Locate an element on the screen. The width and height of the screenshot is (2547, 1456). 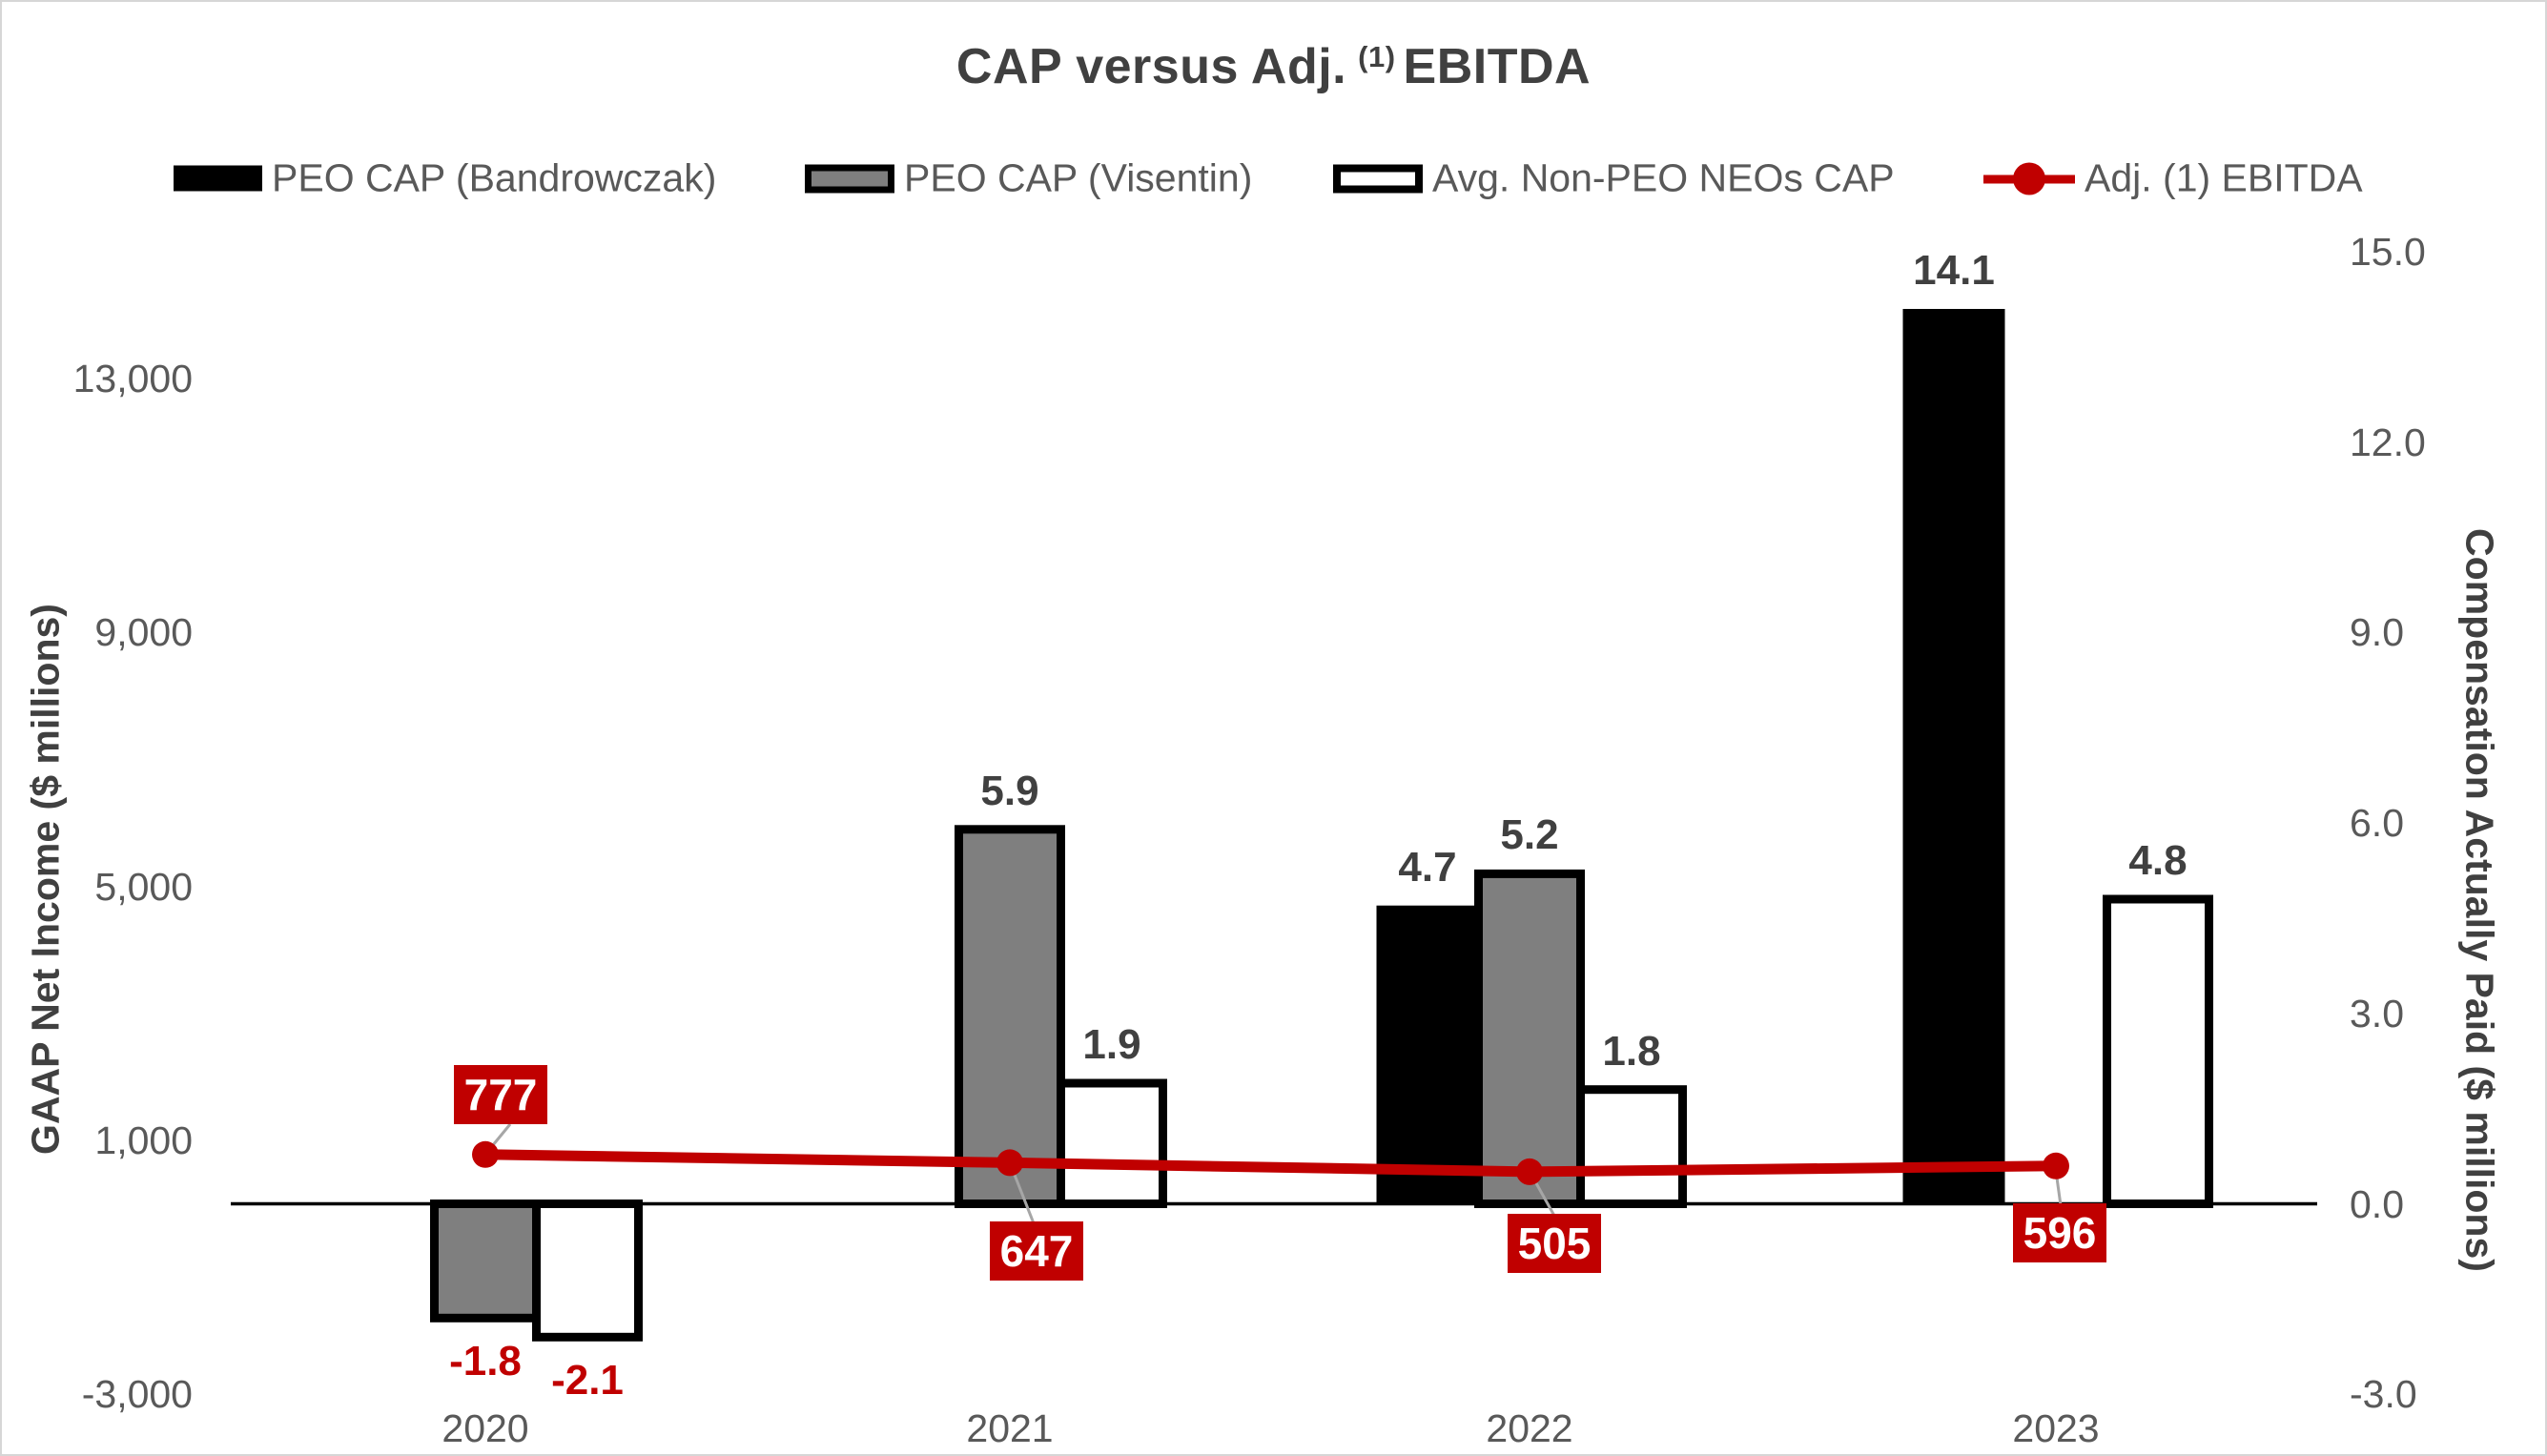
bar-value-label-peo-cap-bandrowczak-2022: 4.7 is located at coordinates (1428, 867).